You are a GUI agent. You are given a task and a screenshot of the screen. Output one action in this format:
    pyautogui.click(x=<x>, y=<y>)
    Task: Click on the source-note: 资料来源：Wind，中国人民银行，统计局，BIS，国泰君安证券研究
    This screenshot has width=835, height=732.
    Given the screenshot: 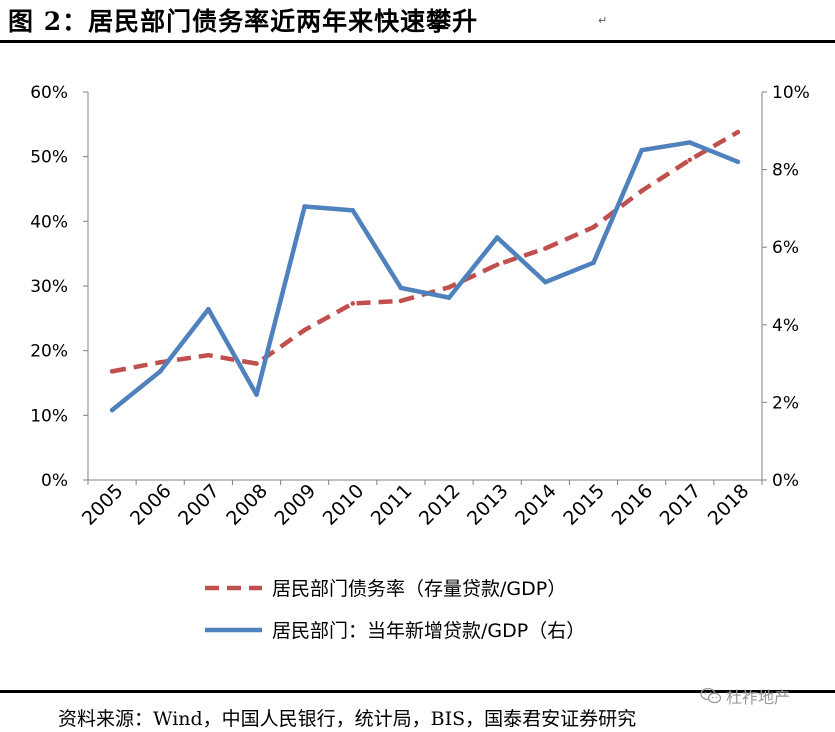 What is the action you would take?
    pyautogui.click(x=347, y=719)
    